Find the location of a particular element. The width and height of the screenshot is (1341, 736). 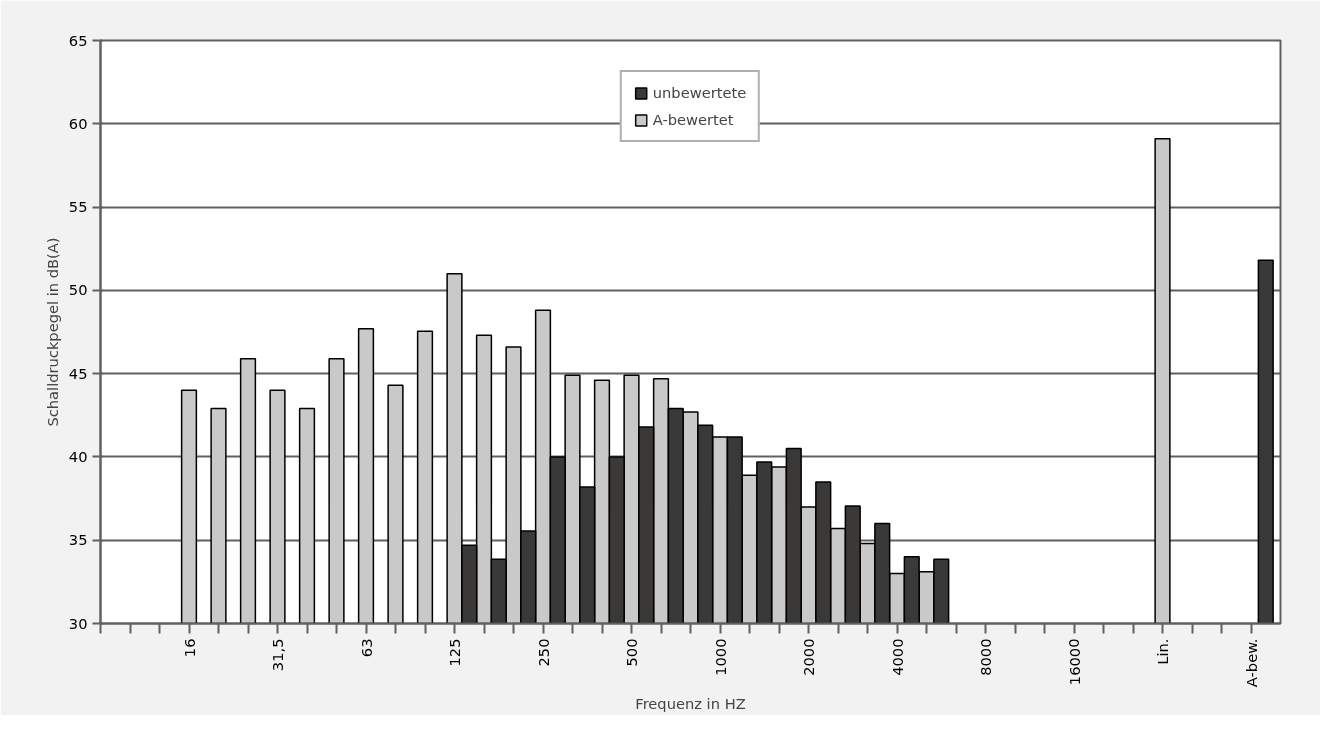

y-tick-label: 55 is located at coordinates (78, 207).